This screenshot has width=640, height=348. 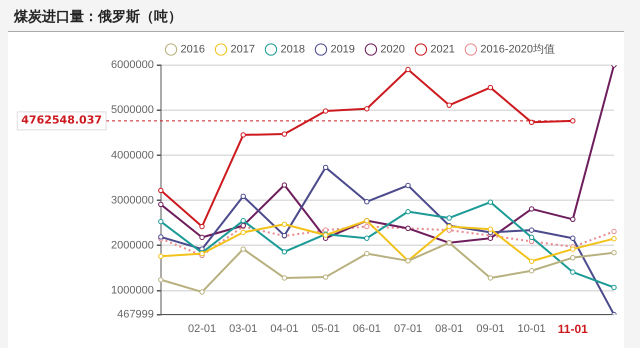 What do you see at coordinates (449, 329) in the screenshot?
I see `x-tick-label: 08-01` at bounding box center [449, 329].